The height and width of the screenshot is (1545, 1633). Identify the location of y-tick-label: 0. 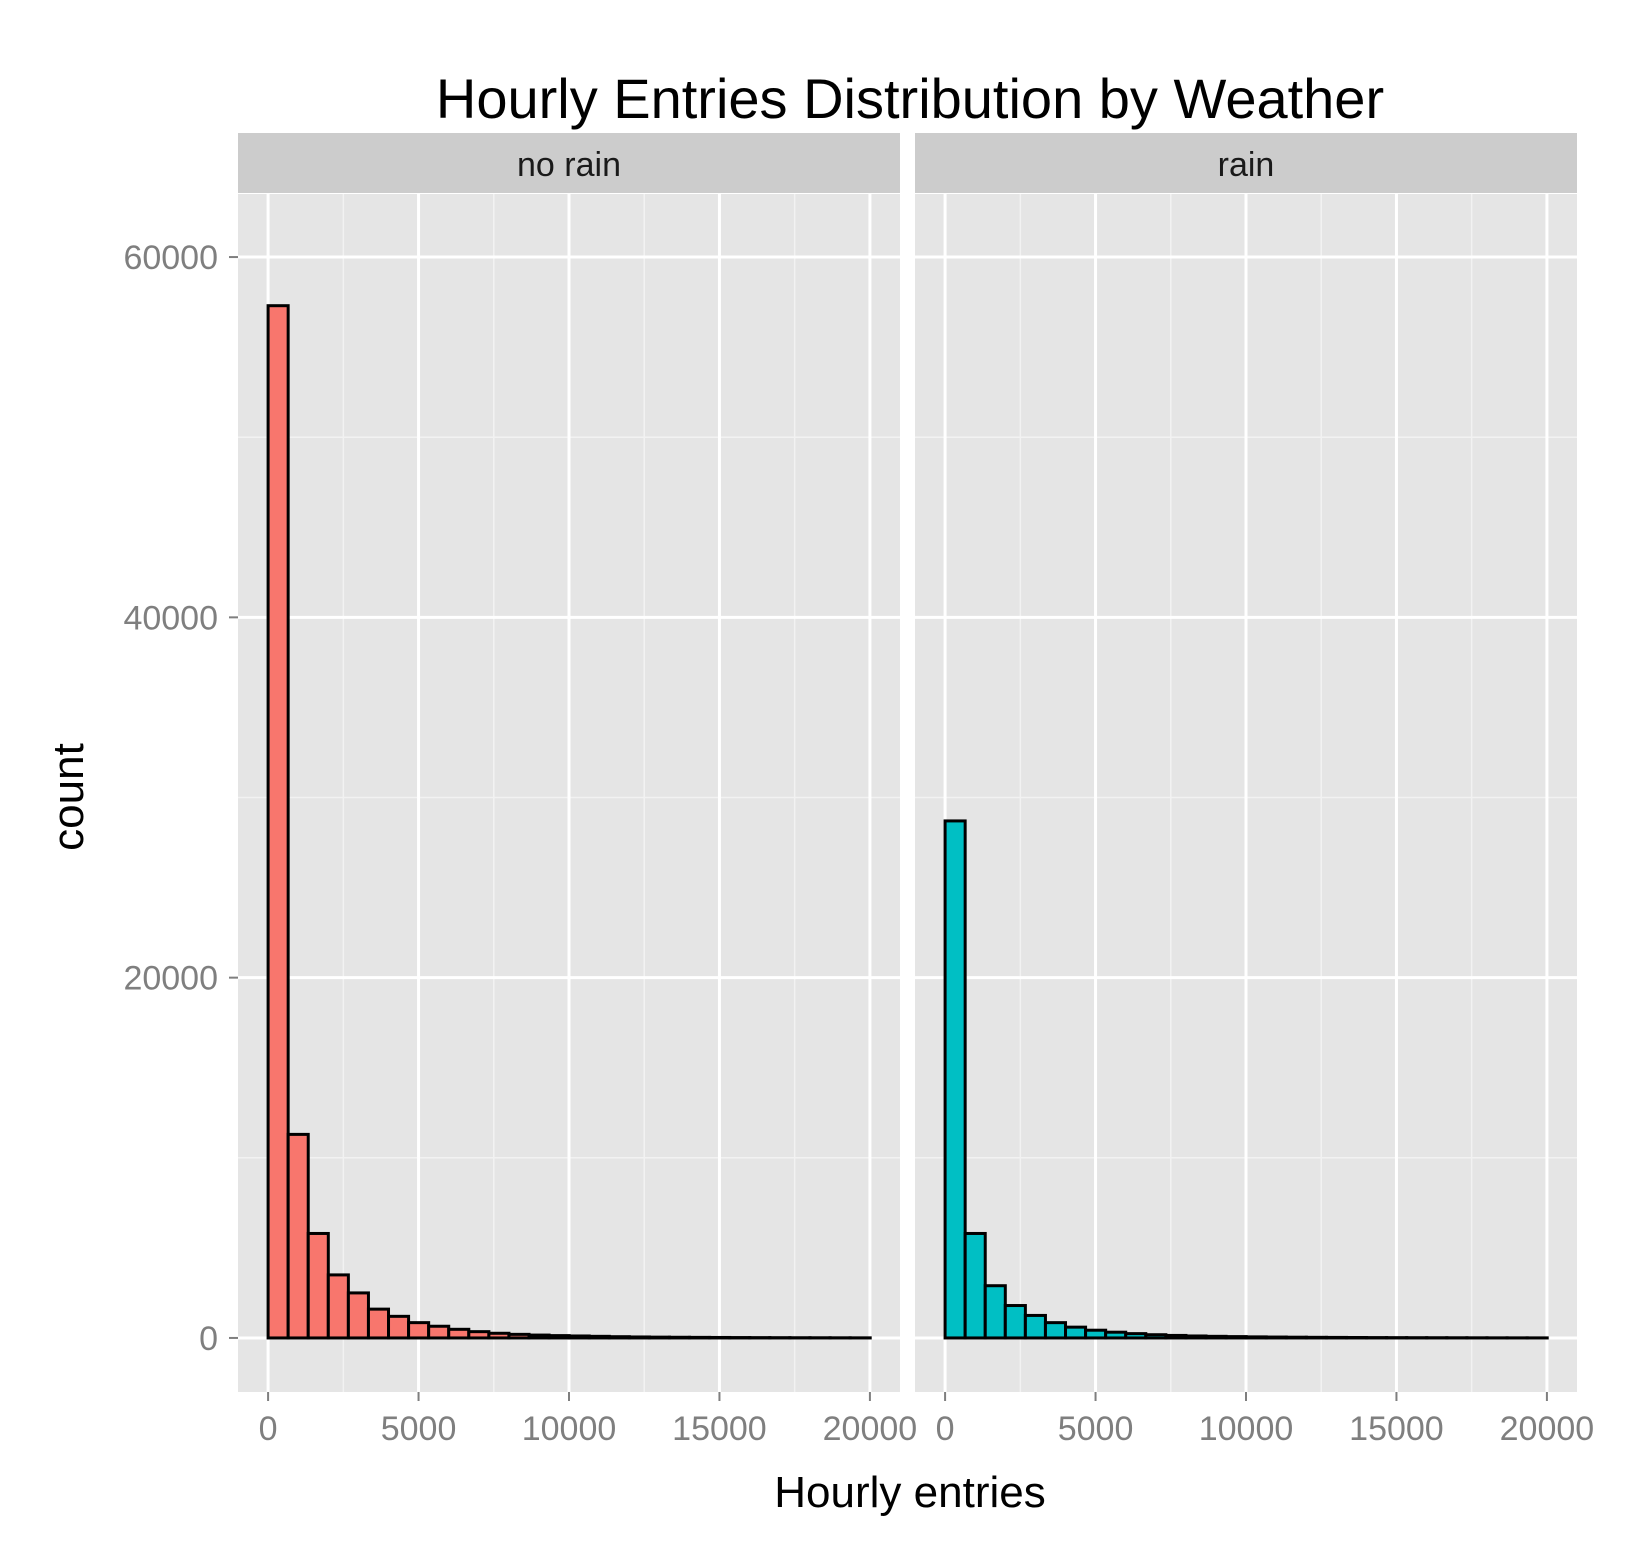
(208, 1339).